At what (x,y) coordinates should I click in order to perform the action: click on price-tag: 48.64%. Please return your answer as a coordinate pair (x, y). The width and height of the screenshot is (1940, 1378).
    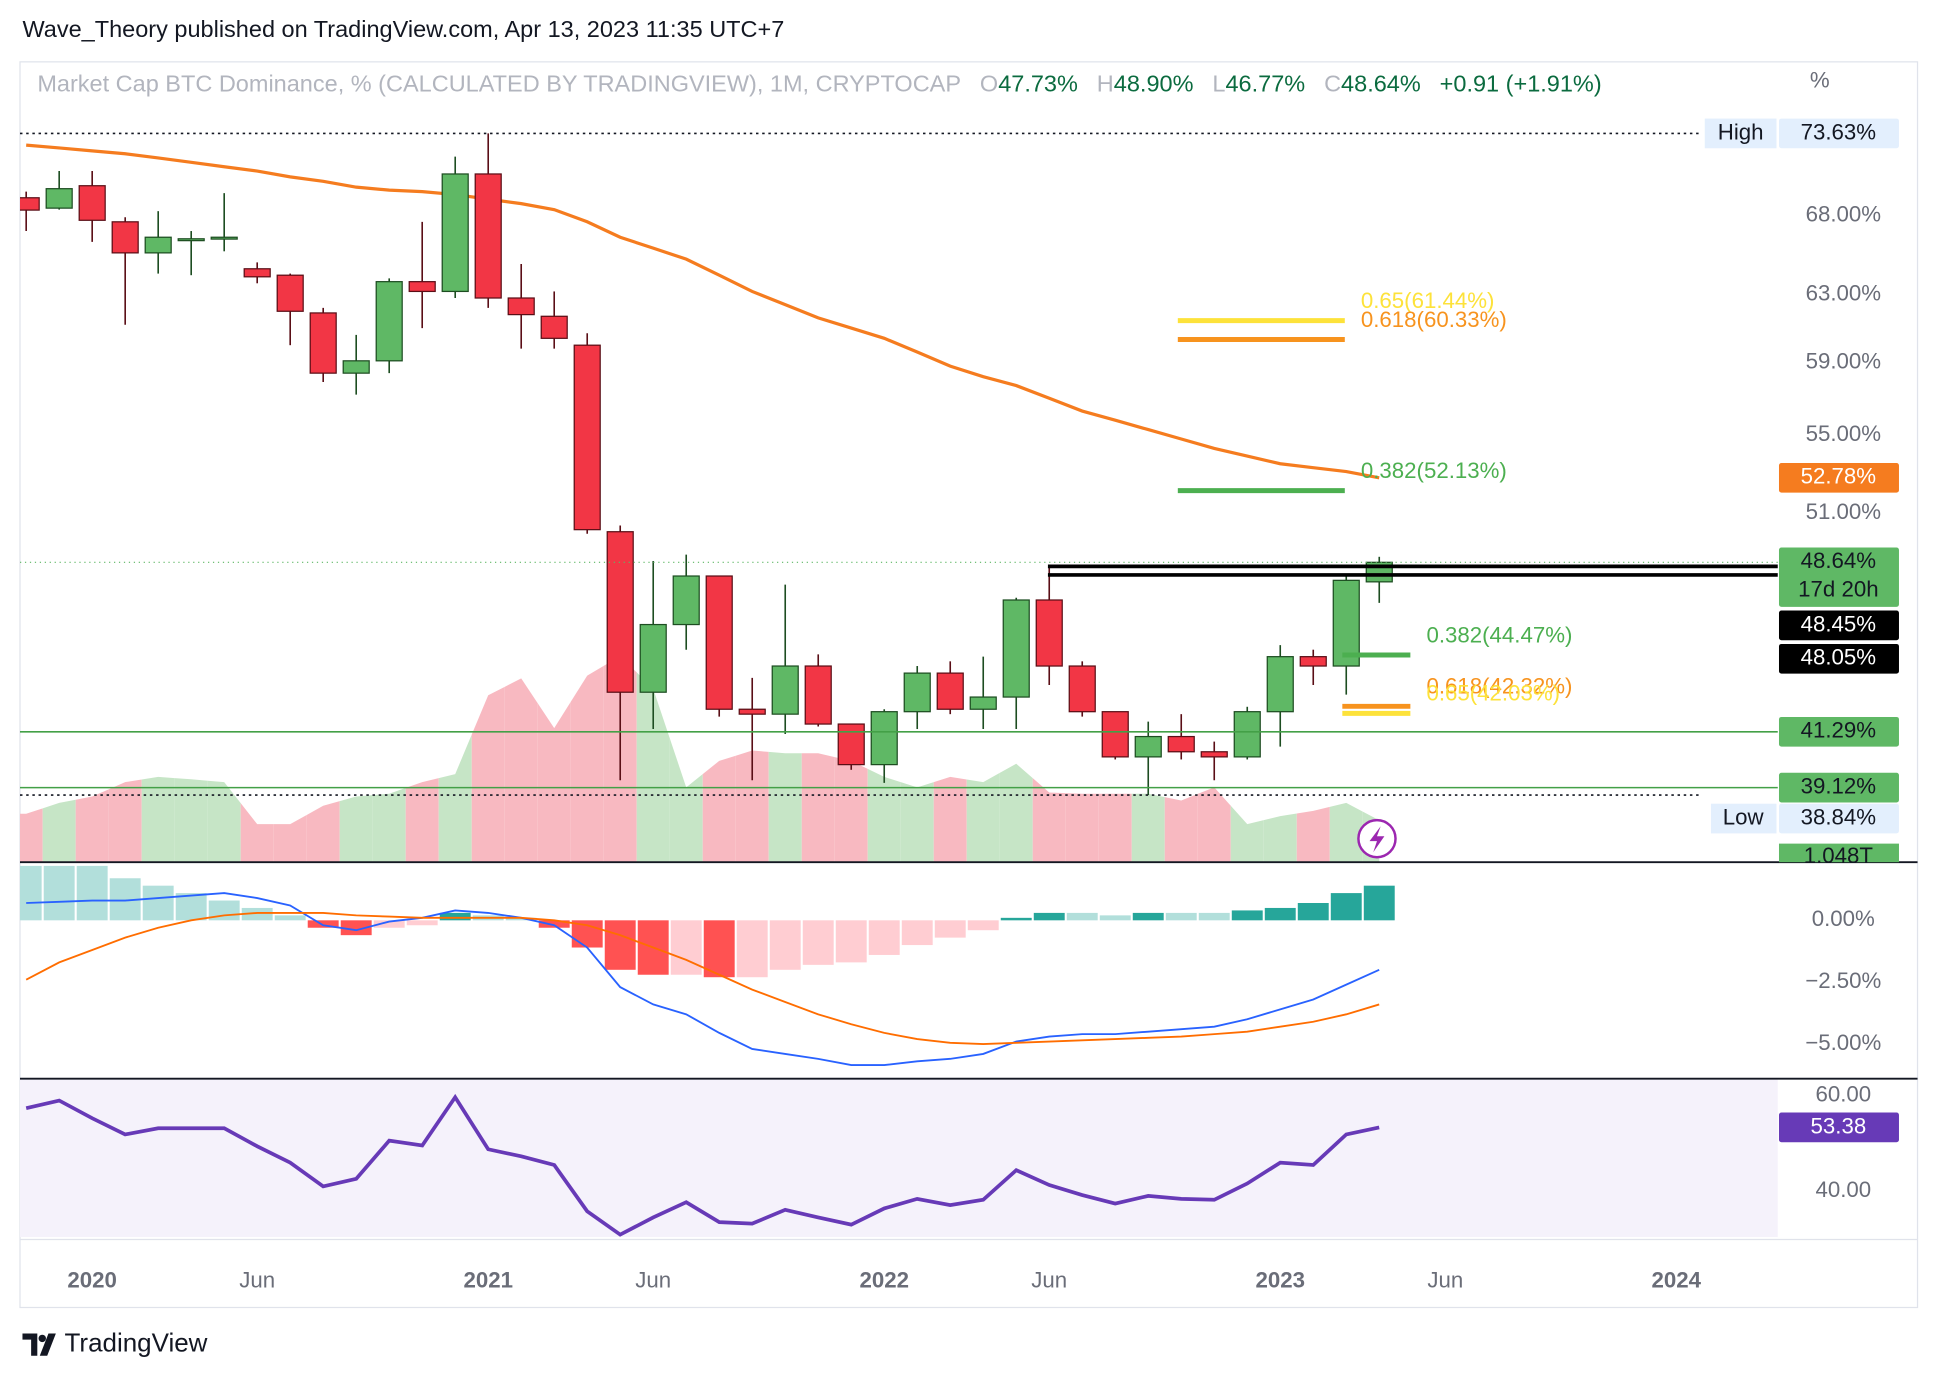
    Looking at the image, I should click on (1838, 560).